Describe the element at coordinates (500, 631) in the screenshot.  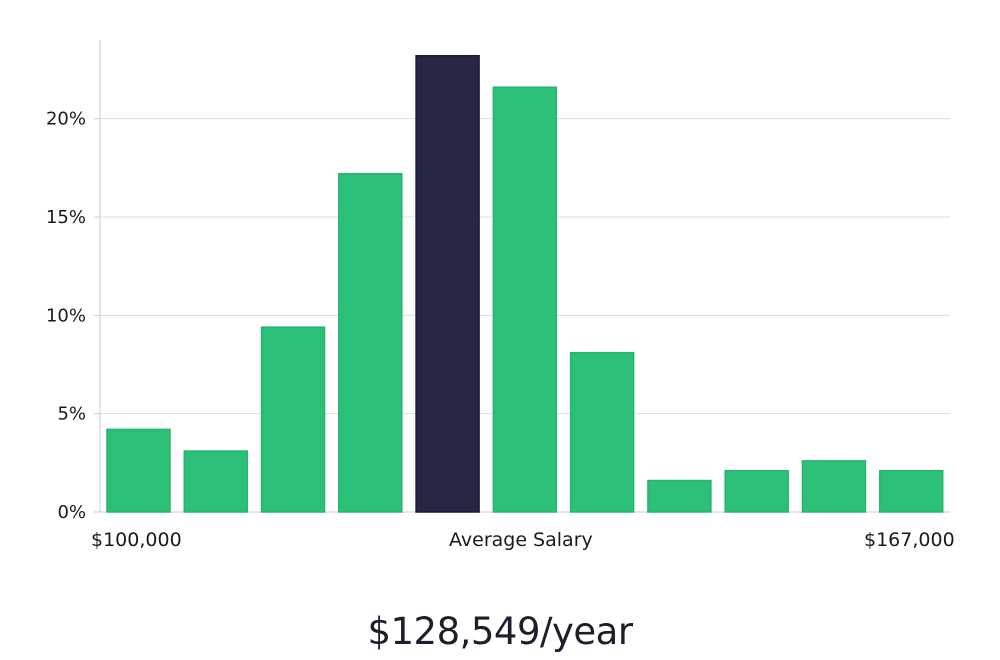
I see `average-salary-value: $128,549/year` at that location.